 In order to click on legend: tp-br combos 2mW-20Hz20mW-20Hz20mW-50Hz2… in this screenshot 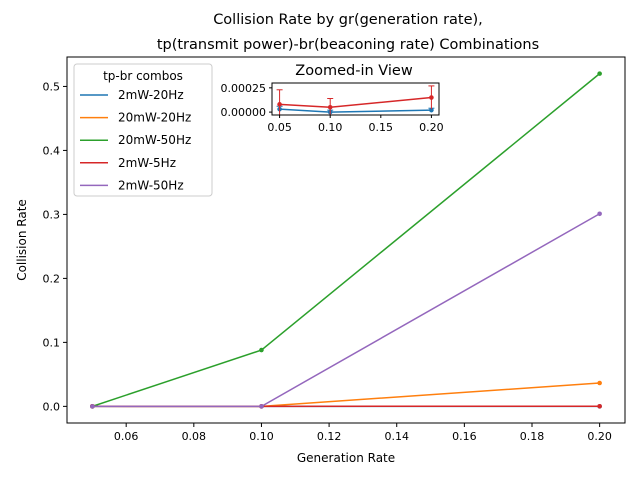, I will do `click(143, 130)`.